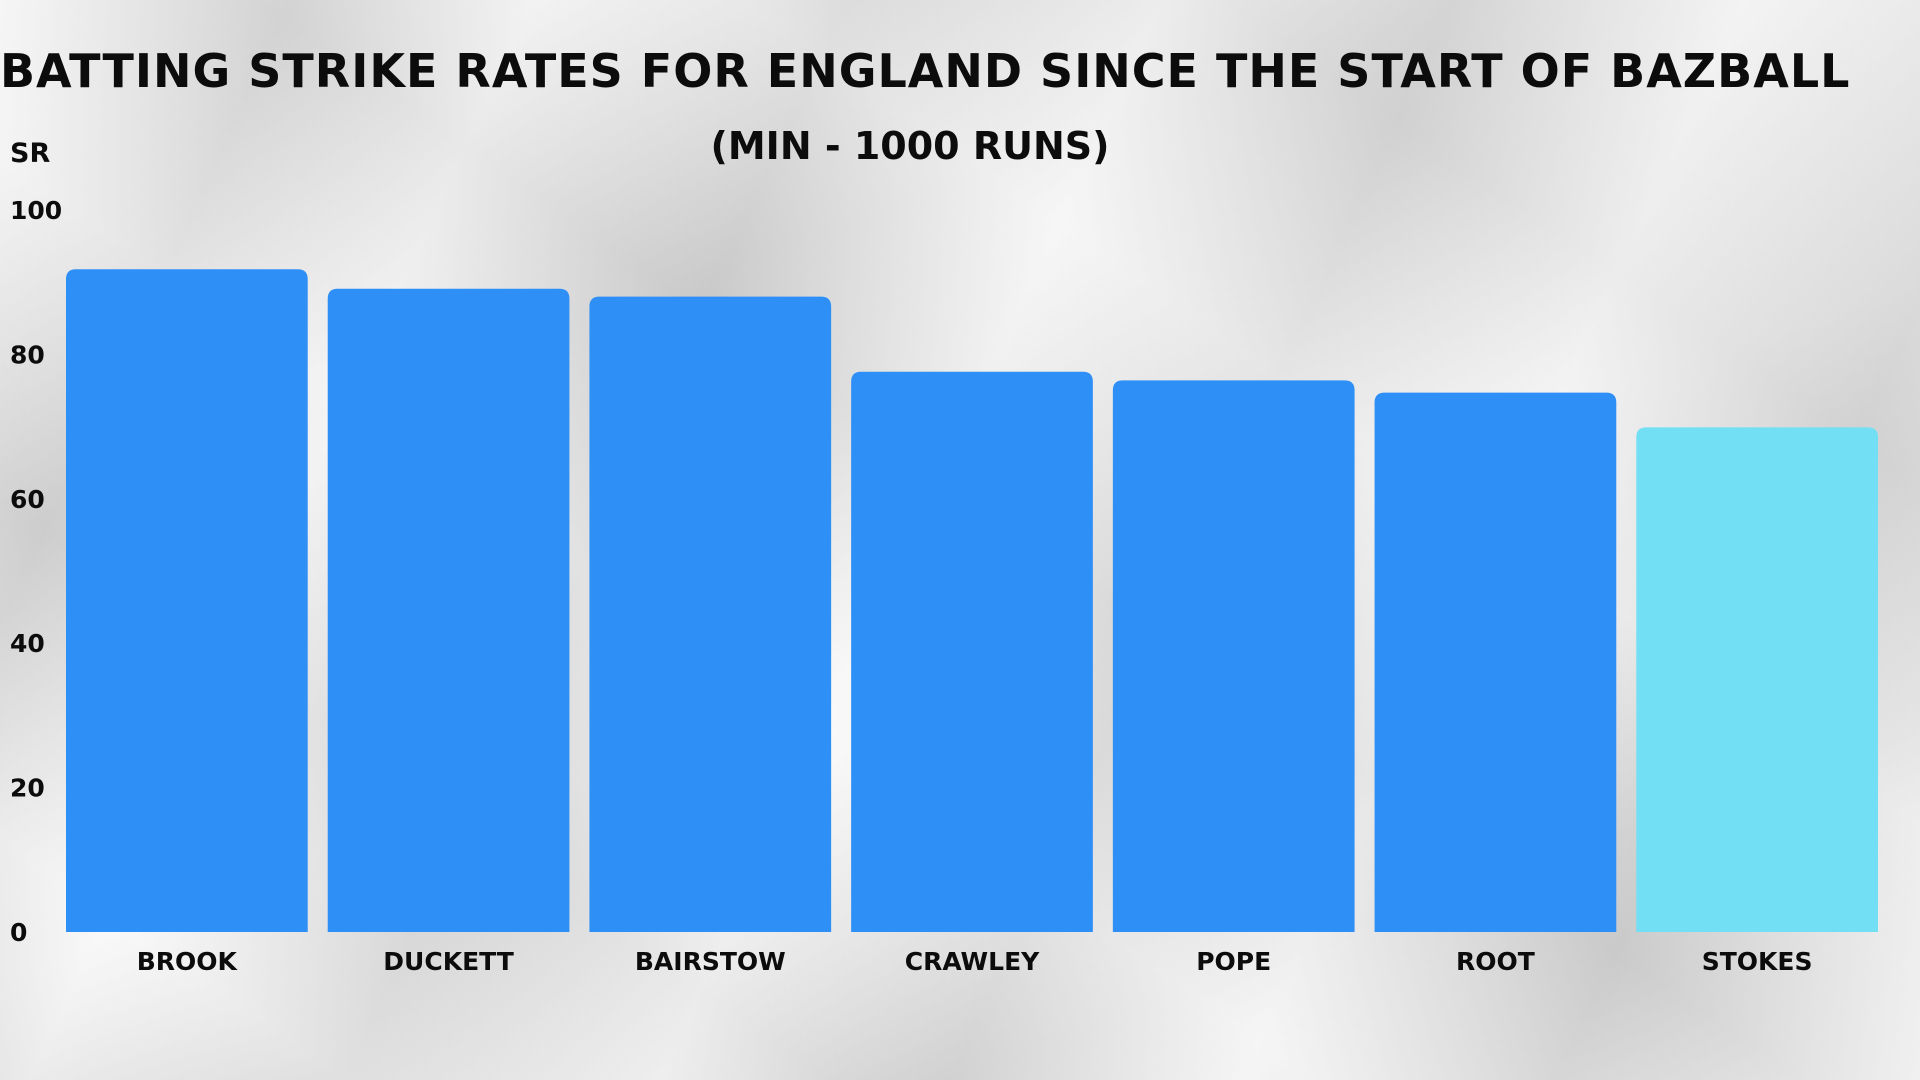  Describe the element at coordinates (1233, 961) in the screenshot. I see `x-tick-label: POPE` at that location.